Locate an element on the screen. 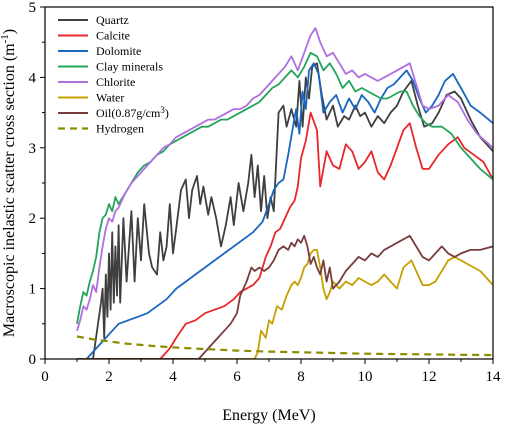 This screenshot has width=505, height=430. y-tick-label: 5 is located at coordinates (33, 8).